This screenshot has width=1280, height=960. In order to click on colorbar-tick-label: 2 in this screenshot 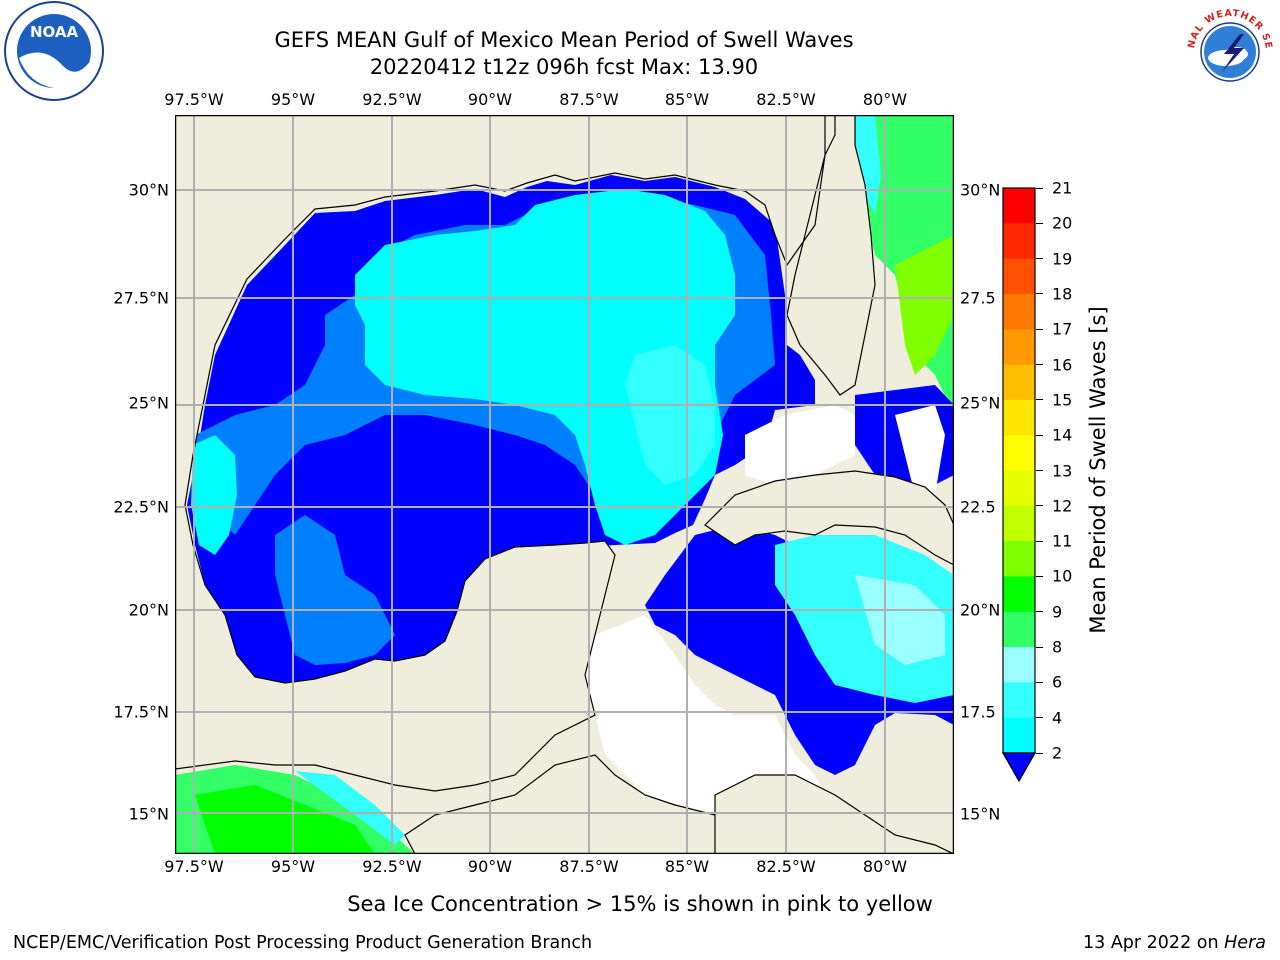, I will do `click(1057, 753)`.